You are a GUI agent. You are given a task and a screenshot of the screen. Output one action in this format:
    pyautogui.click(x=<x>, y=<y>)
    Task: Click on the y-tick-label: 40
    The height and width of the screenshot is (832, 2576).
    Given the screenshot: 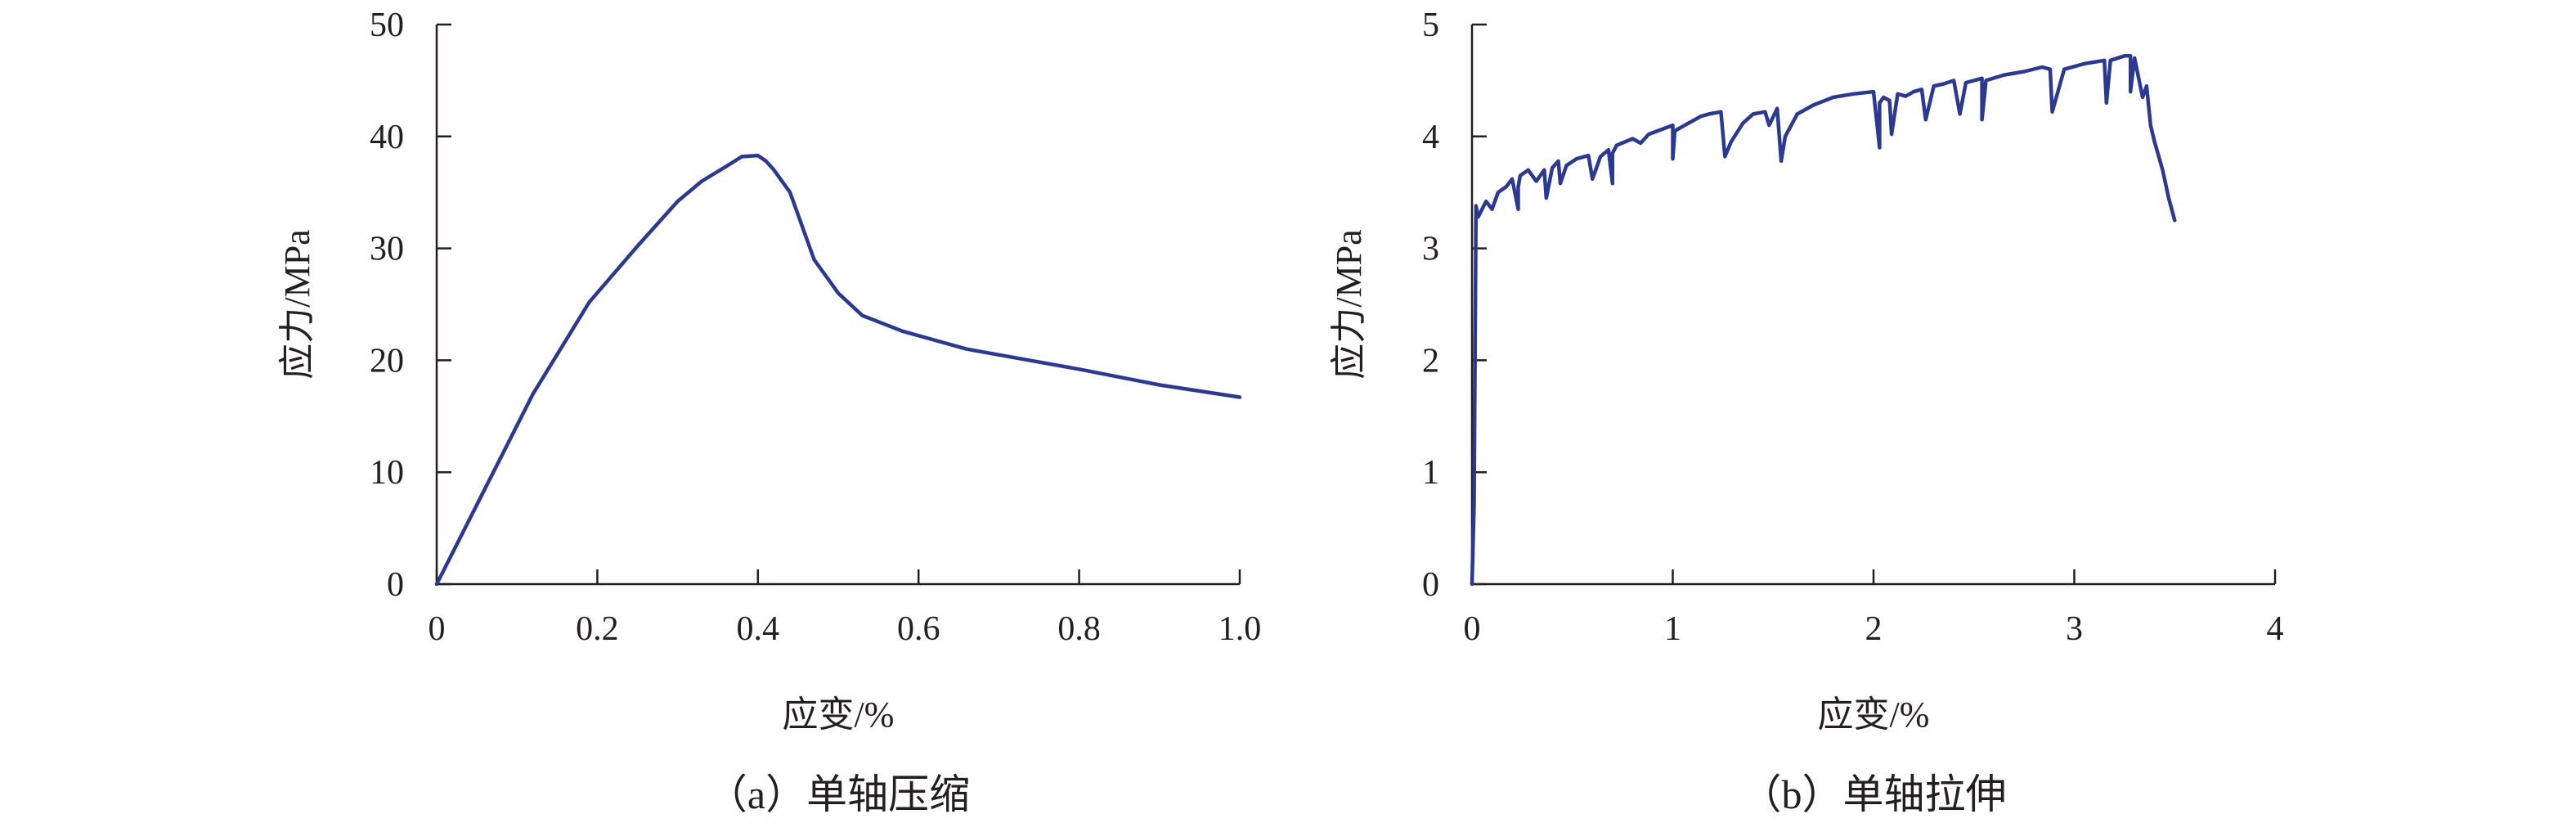 What is the action you would take?
    pyautogui.click(x=387, y=137)
    